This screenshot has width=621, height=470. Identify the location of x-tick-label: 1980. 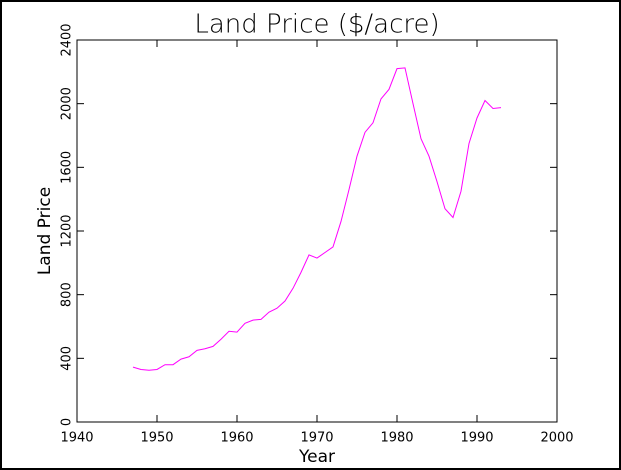
(396, 438).